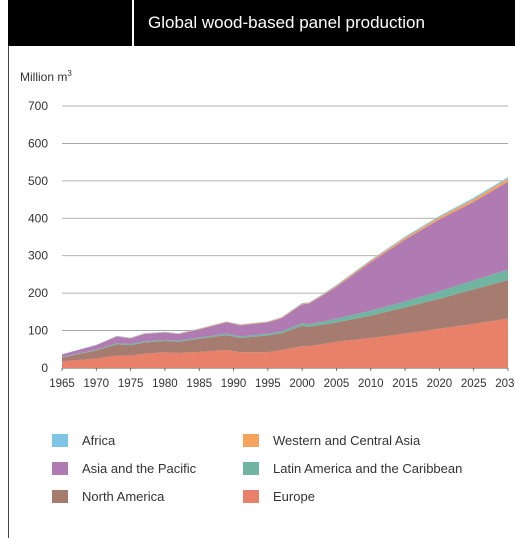  I want to click on x-tick-label: 2015, so click(405, 384).